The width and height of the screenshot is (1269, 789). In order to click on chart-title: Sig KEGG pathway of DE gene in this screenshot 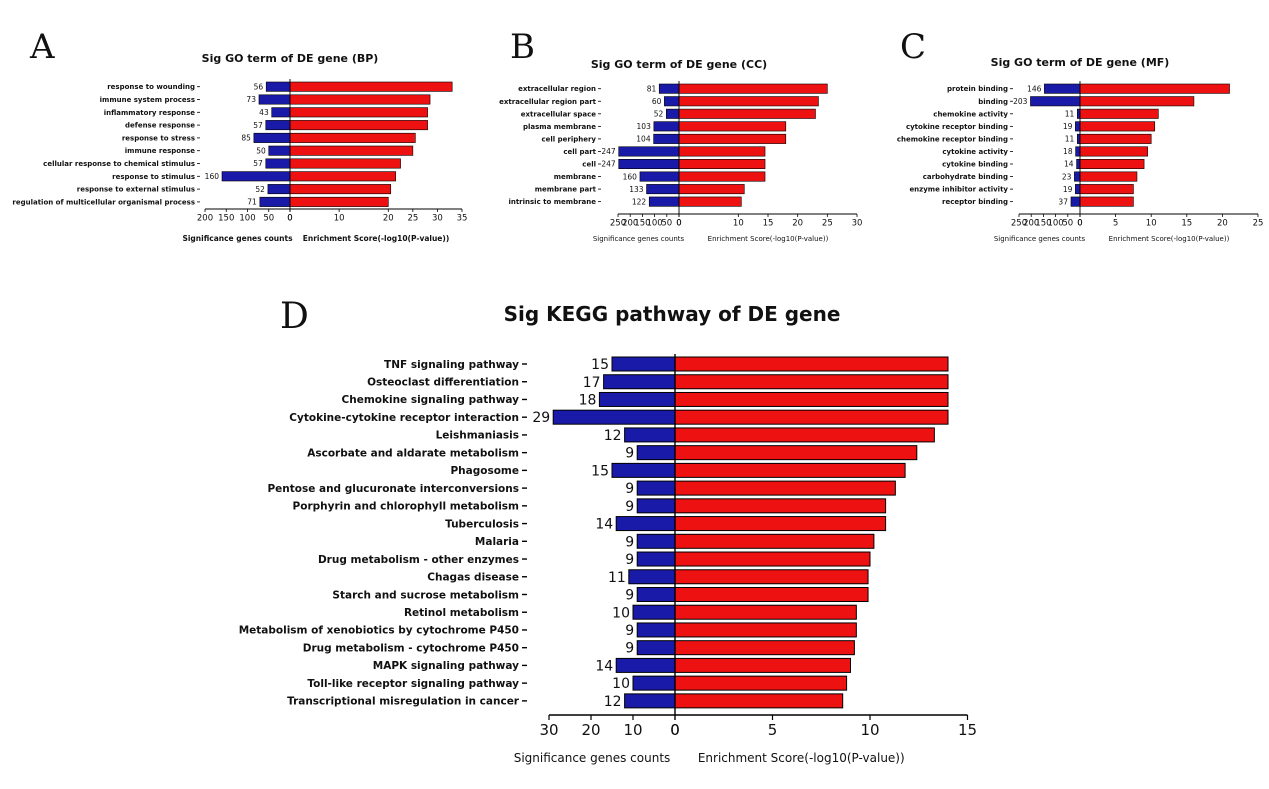, I will do `click(672, 314)`.